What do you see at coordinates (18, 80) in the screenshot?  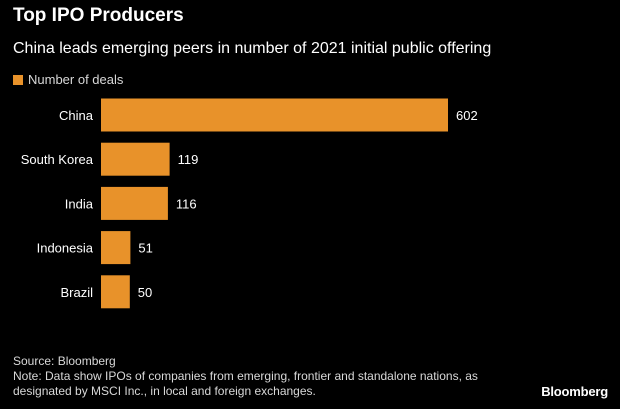 I see `legend-swatch` at bounding box center [18, 80].